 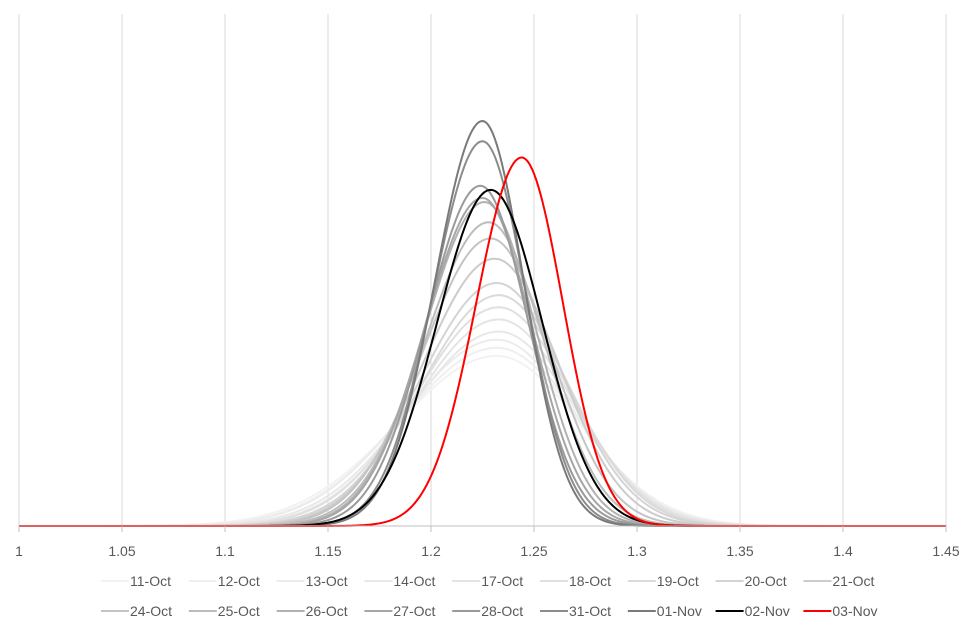 I want to click on x-tick-label: 1.3, so click(x=637, y=551).